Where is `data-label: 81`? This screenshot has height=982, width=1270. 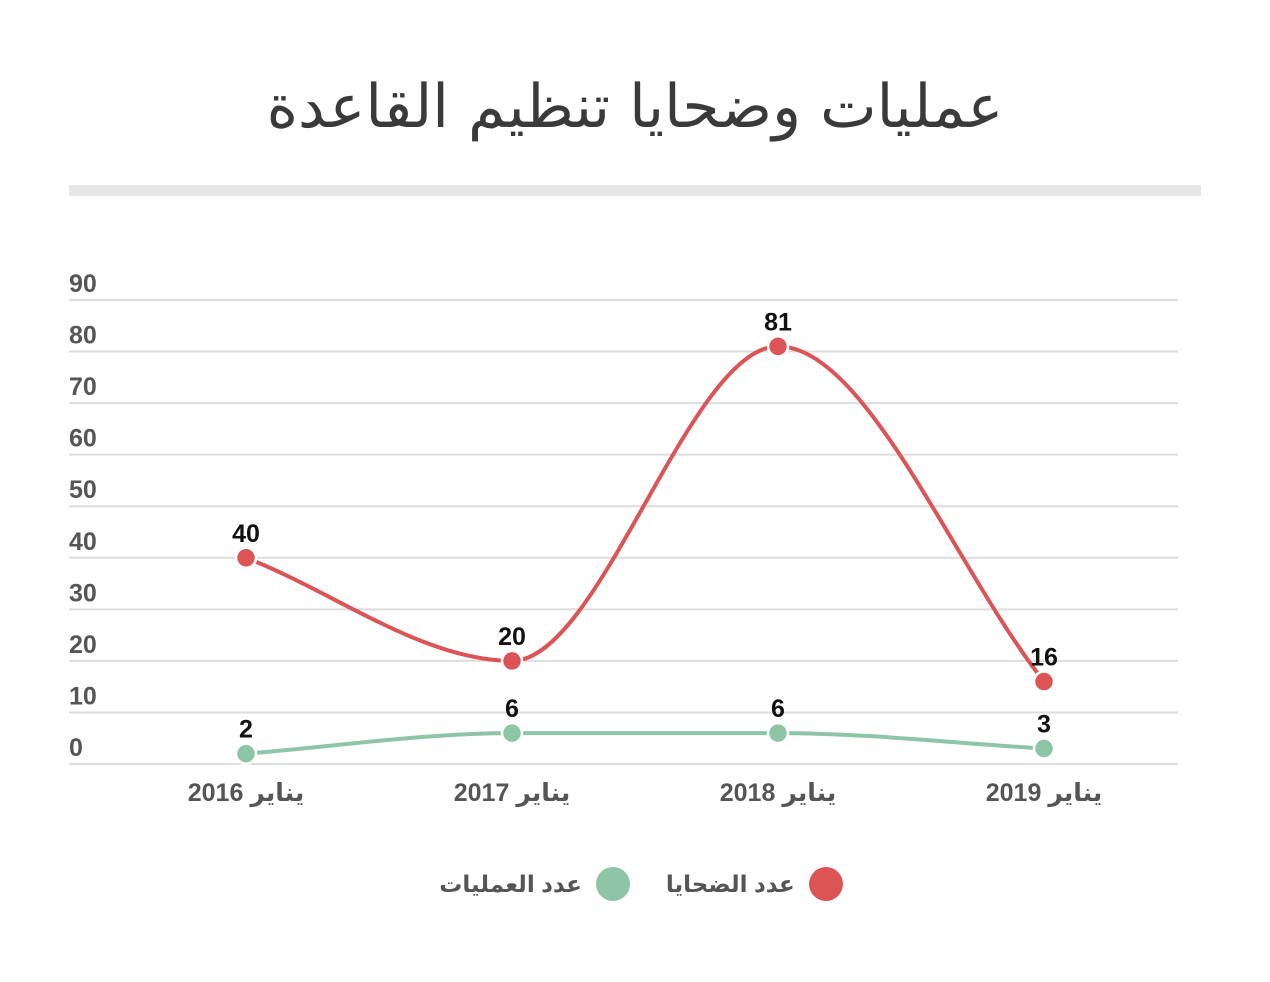 data-label: 81 is located at coordinates (778, 322).